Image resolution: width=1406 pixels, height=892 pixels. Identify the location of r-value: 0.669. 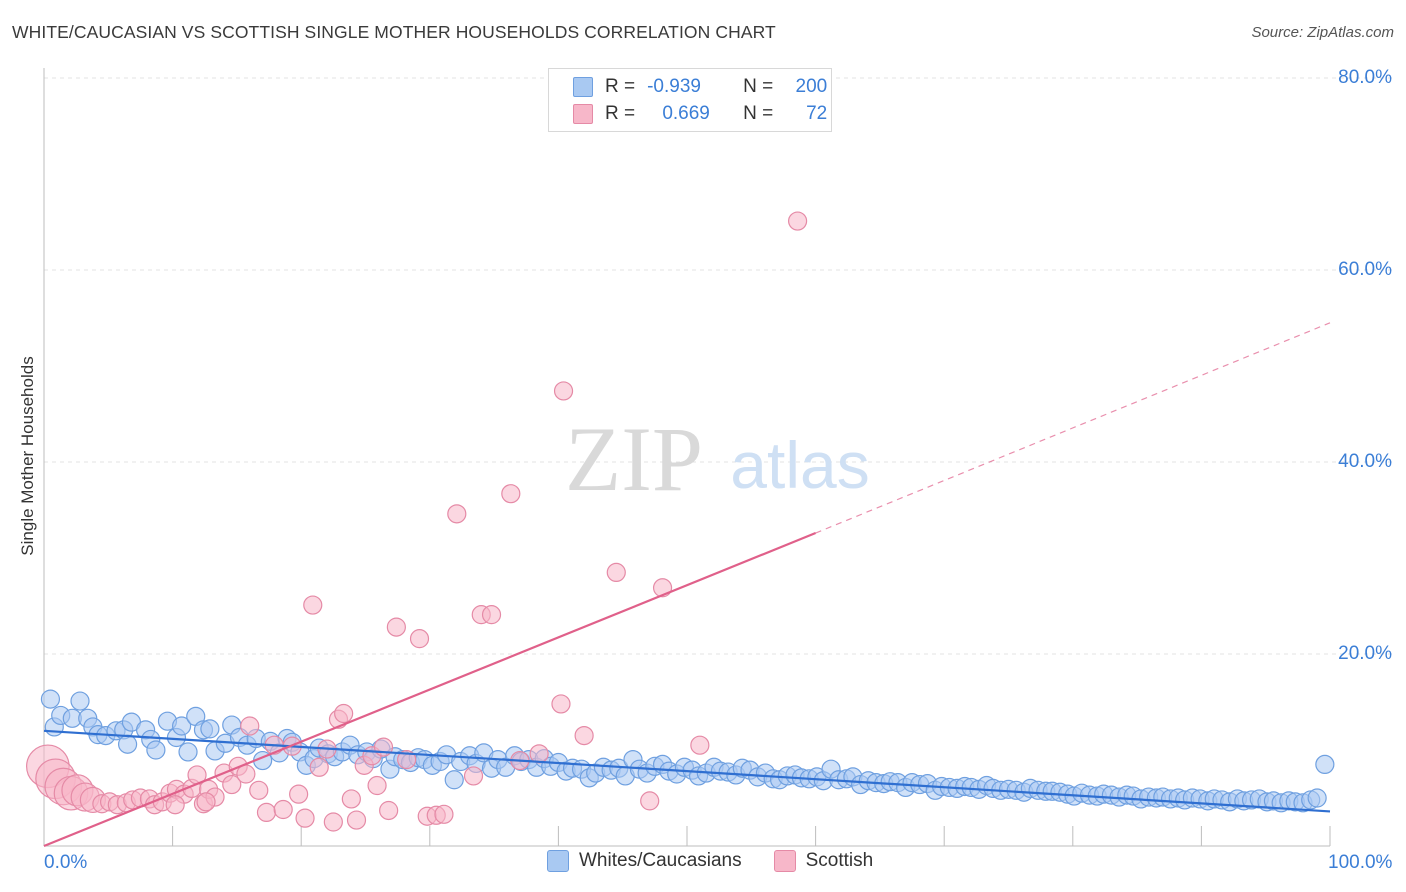
(686, 113).